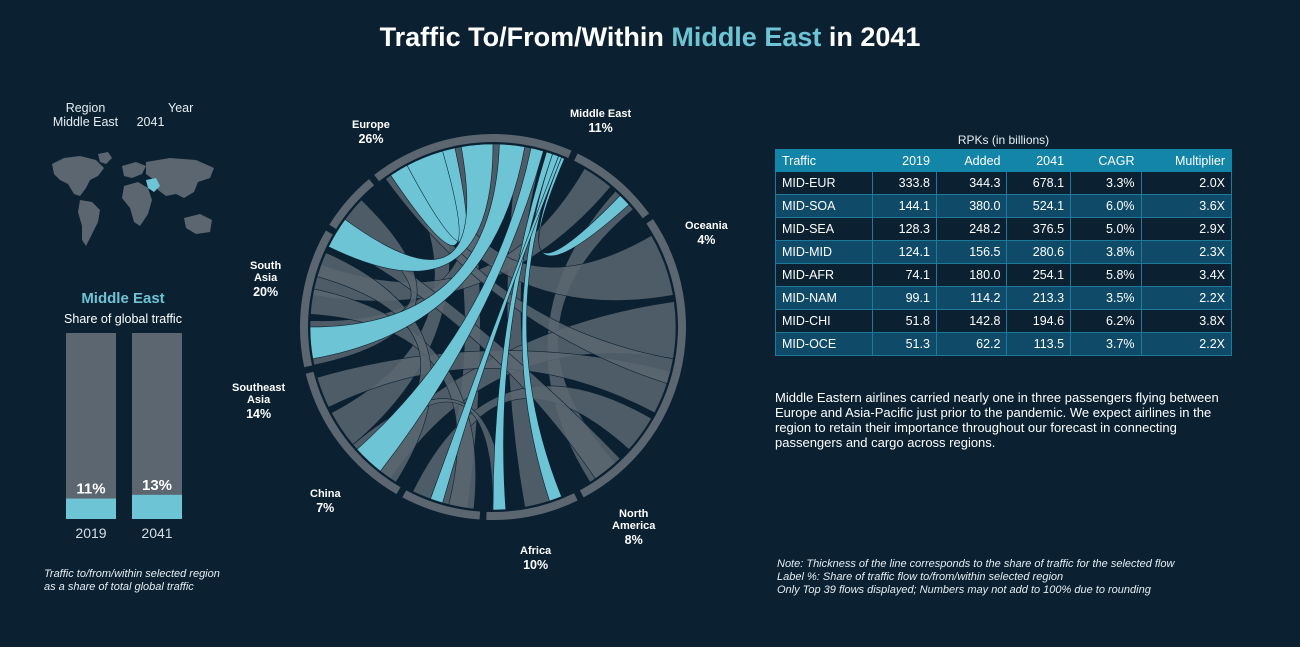 The width and height of the screenshot is (1300, 647). Describe the element at coordinates (971, 160) in the screenshot. I see `table-header-cell: Added` at that location.